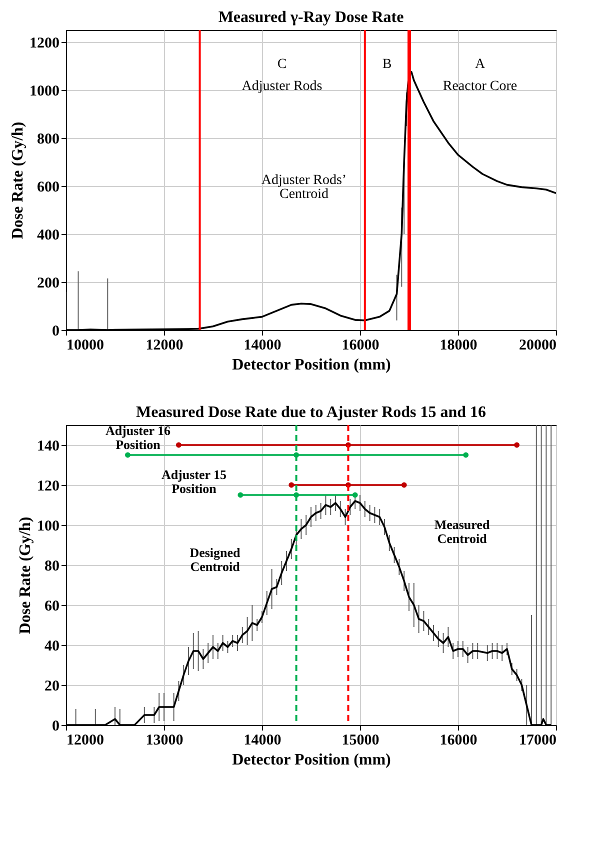 This screenshot has width=611, height=858. I want to click on x-tick-label: 18000, so click(459, 346).